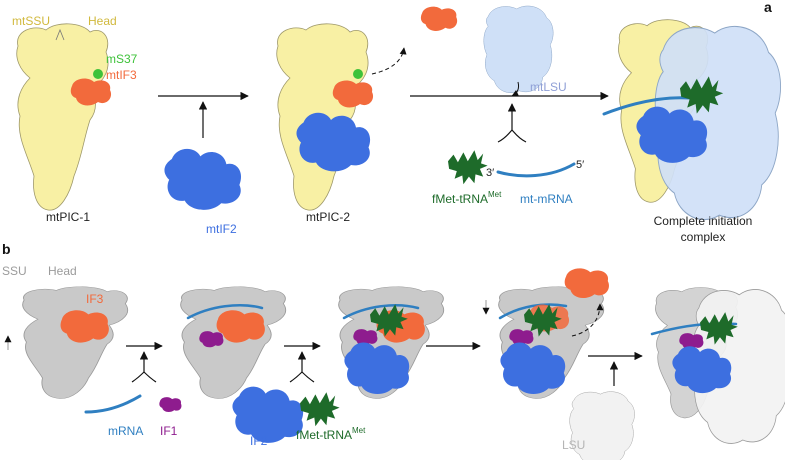 The width and height of the screenshot is (785, 460). What do you see at coordinates (6, 249) in the screenshot?
I see `panel-b-letter: b` at bounding box center [6, 249].